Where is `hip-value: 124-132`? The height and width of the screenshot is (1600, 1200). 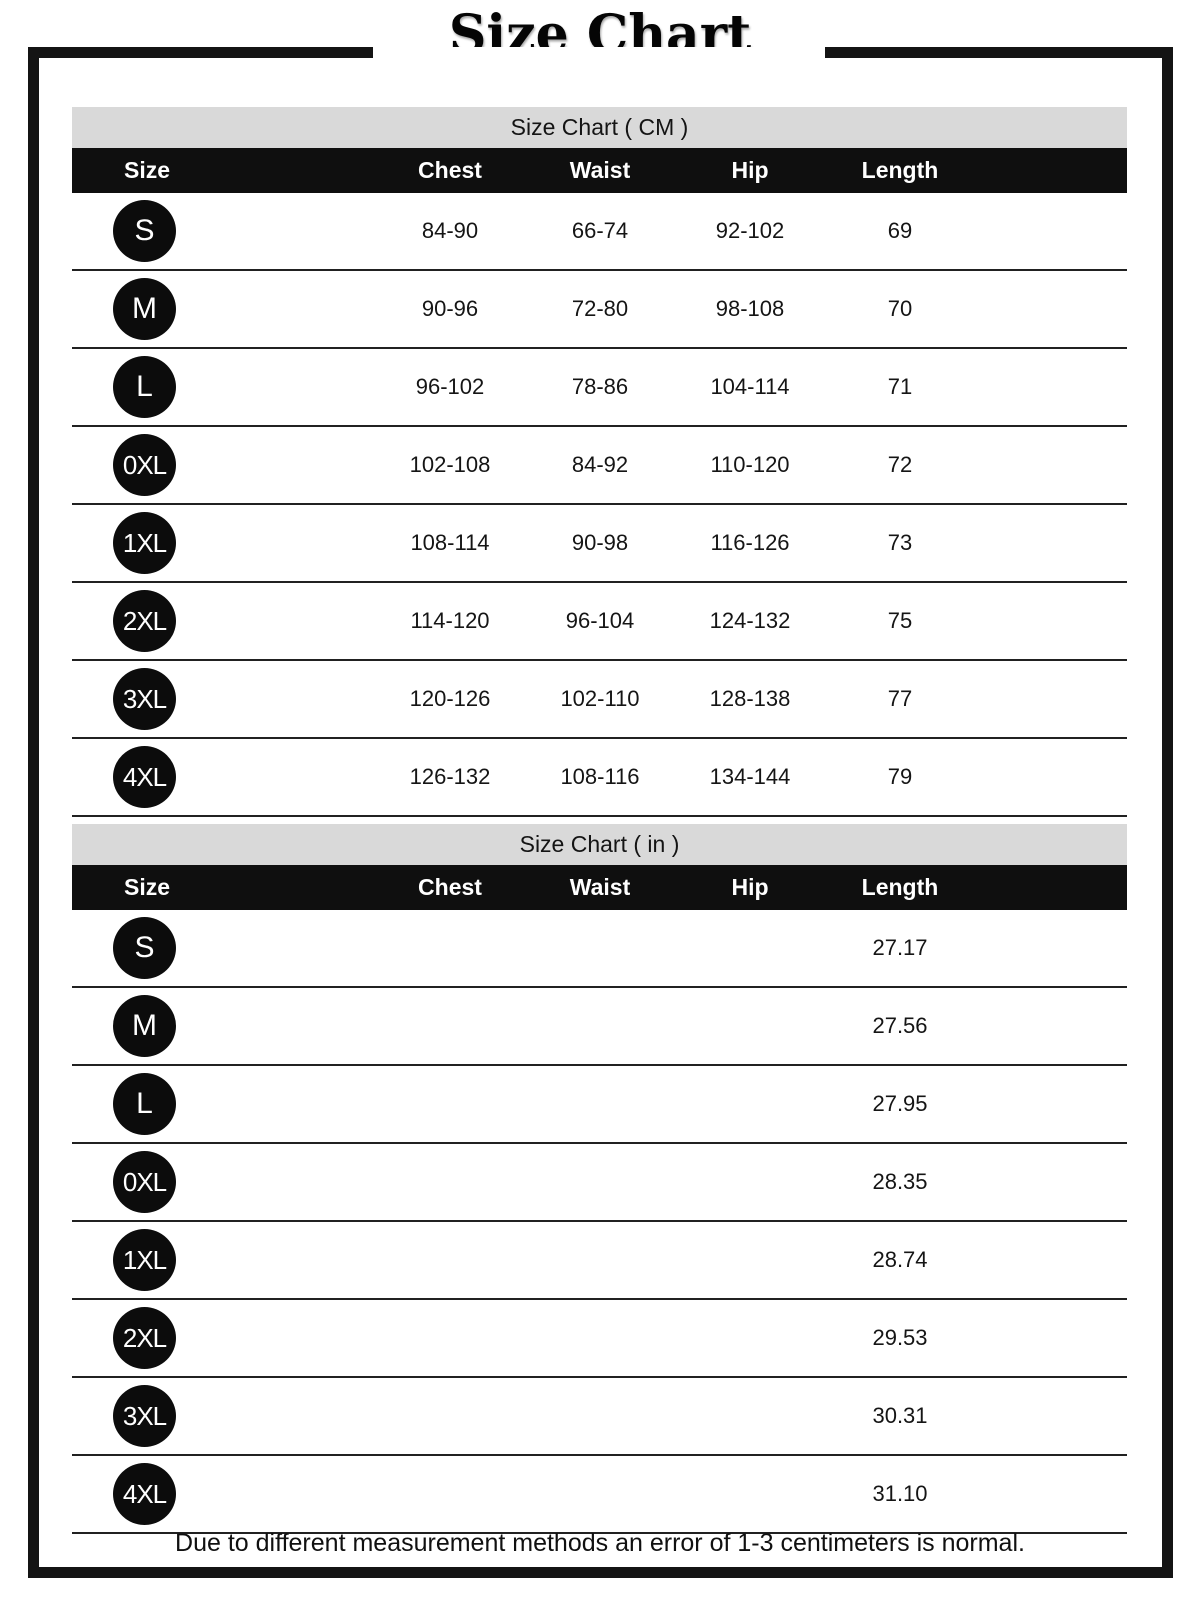
hip-value: 124-132 is located at coordinates (750, 620).